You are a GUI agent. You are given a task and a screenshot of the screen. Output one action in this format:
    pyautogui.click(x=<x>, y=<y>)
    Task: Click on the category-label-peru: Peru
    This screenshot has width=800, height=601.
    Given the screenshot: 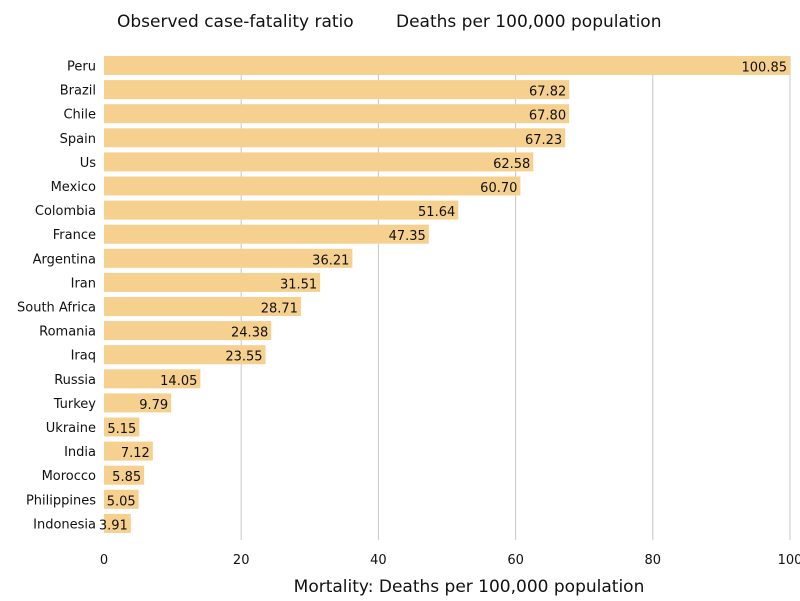 What is the action you would take?
    pyautogui.click(x=81, y=67)
    